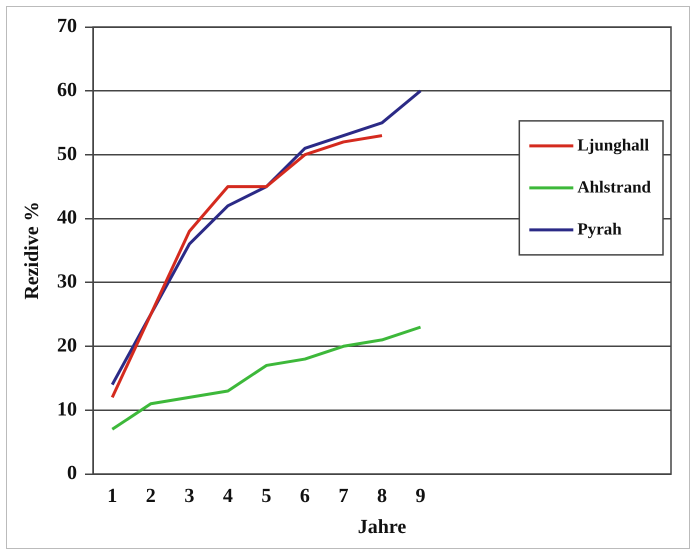  Describe the element at coordinates (266, 496) in the screenshot. I see `x-tick-label: 5` at that location.